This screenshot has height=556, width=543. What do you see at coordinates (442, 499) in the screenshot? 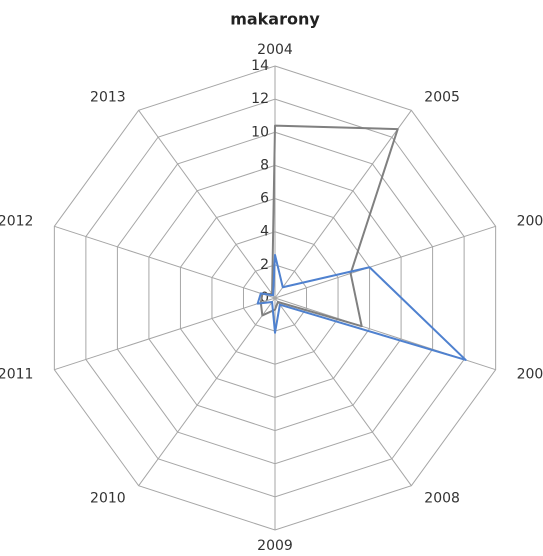
I see `category-label: 2008` at bounding box center [442, 499].